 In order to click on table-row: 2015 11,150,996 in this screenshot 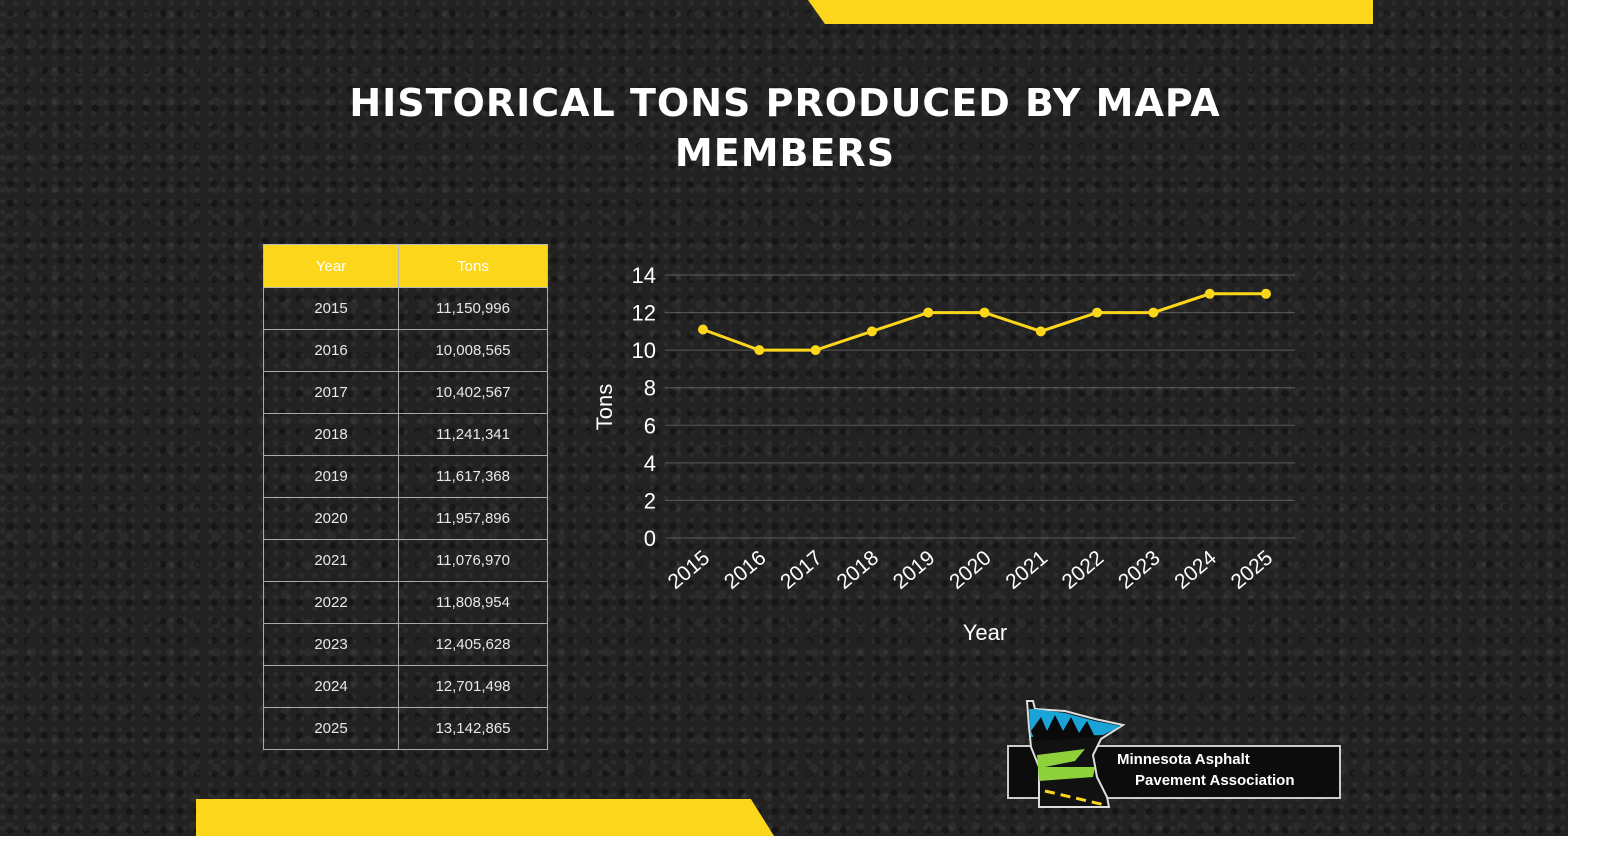, I will do `click(405, 308)`.